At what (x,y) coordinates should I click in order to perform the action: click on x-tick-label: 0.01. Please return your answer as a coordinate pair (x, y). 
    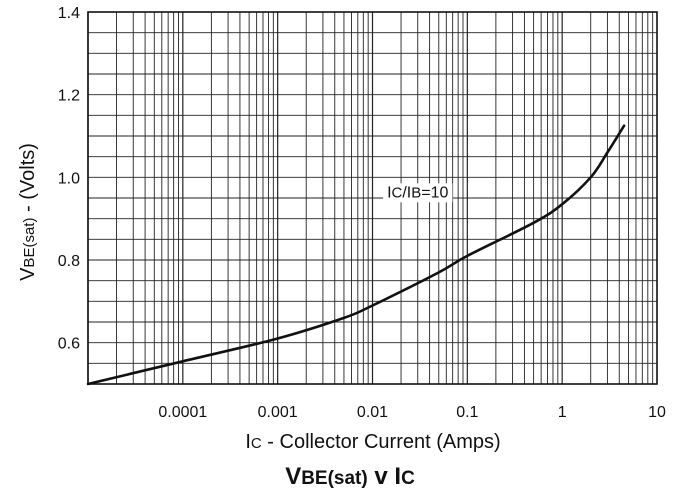
    Looking at the image, I should click on (372, 412).